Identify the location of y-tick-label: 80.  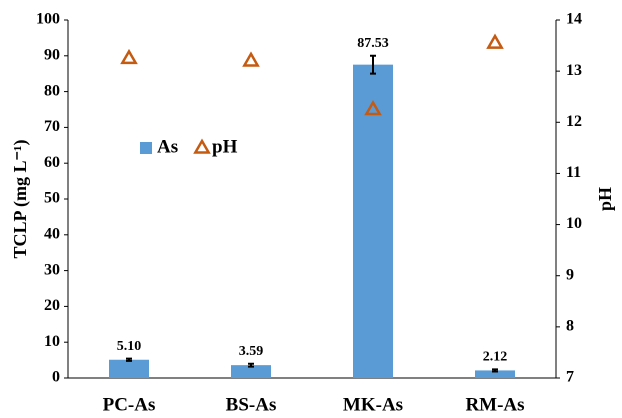
(52, 90).